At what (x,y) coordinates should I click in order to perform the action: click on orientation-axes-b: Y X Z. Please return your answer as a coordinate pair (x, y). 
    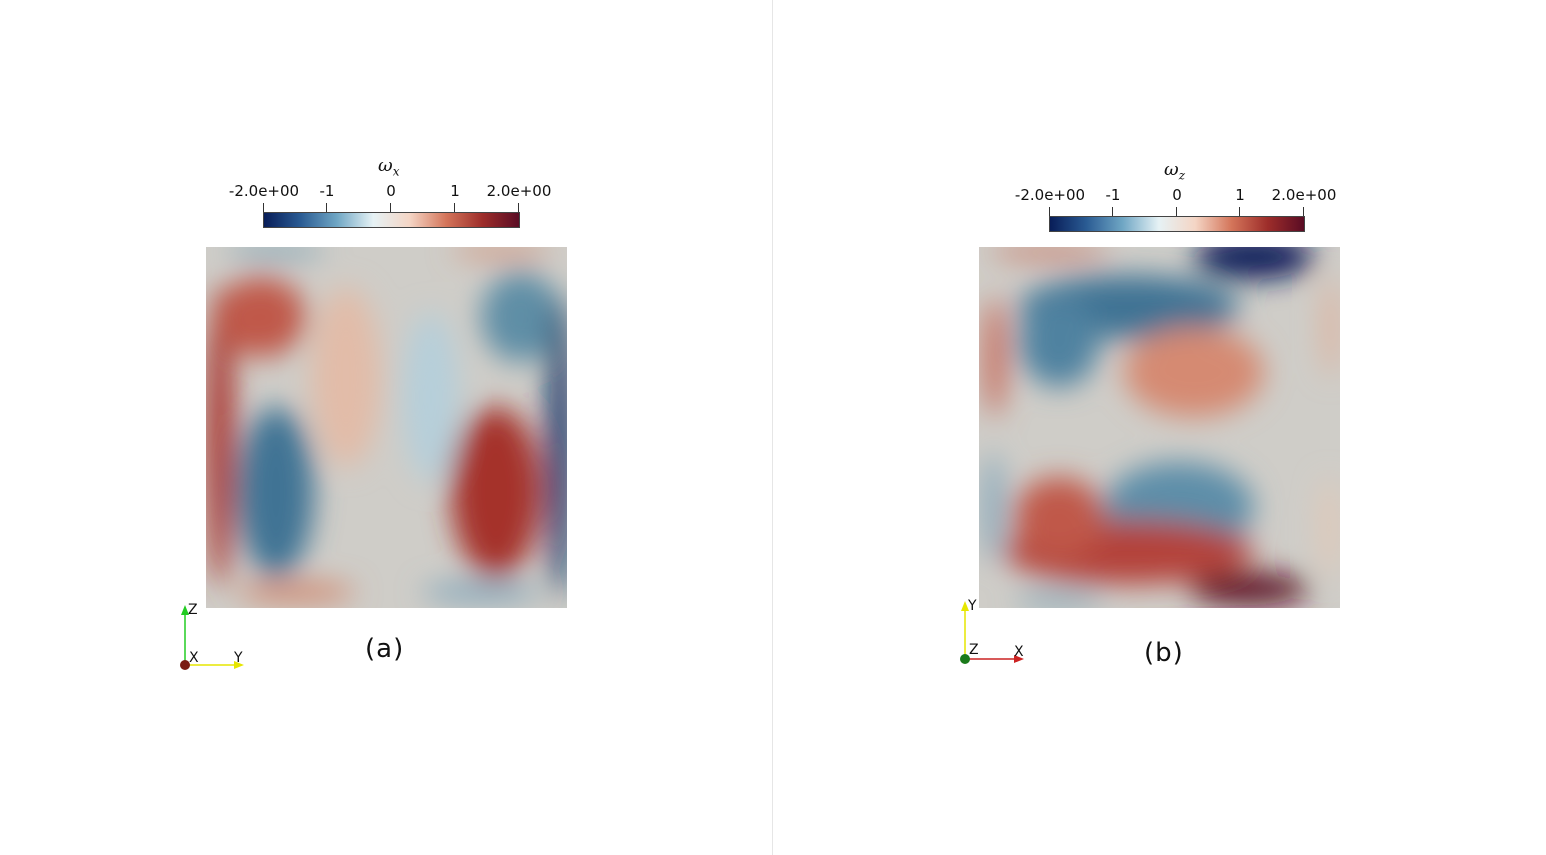
    Looking at the image, I should click on (1001, 636).